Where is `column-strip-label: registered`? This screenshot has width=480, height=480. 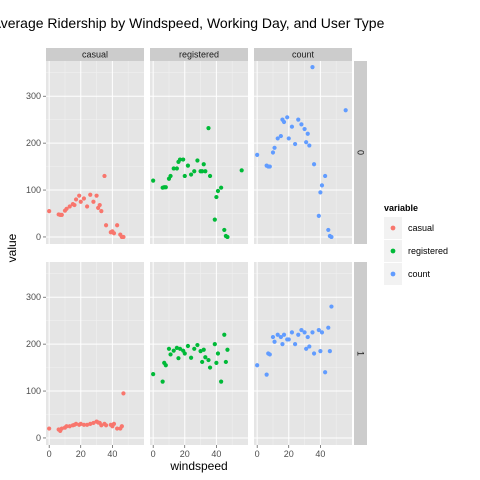 column-strip-label: registered is located at coordinates (199, 55).